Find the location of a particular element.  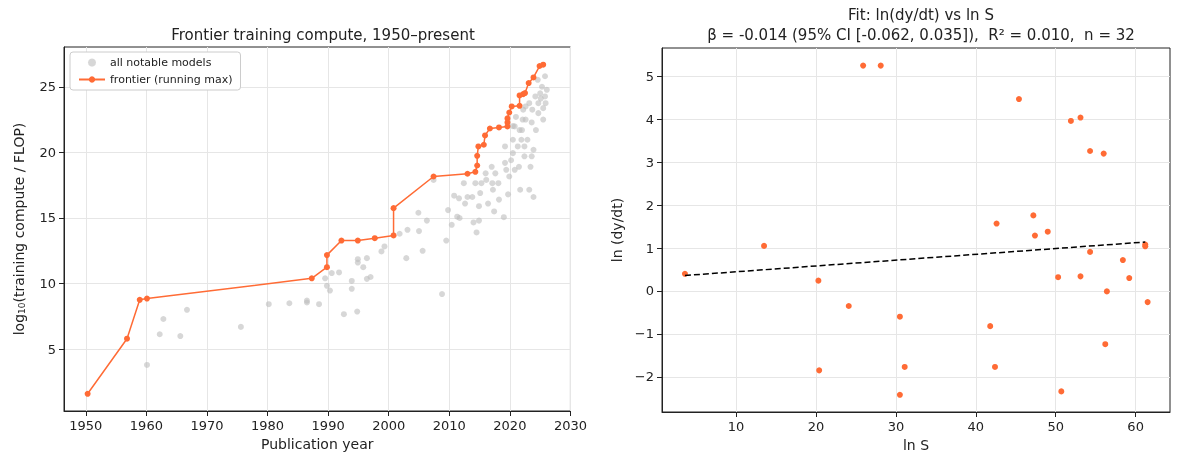

x-tick-label: 50 is located at coordinates (1055, 426).